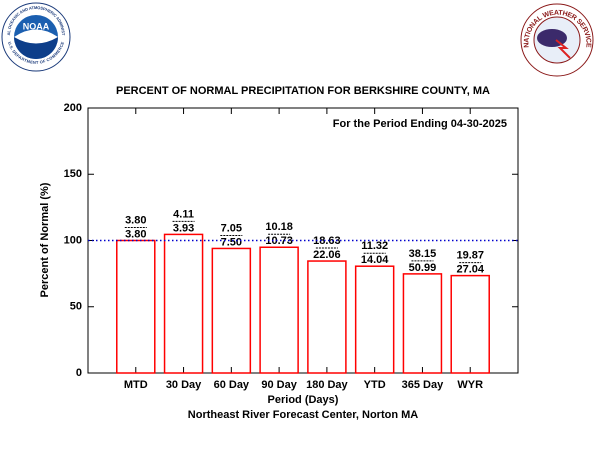  What do you see at coordinates (279, 241) in the screenshot?
I see `normal-label: 10.73` at bounding box center [279, 241].